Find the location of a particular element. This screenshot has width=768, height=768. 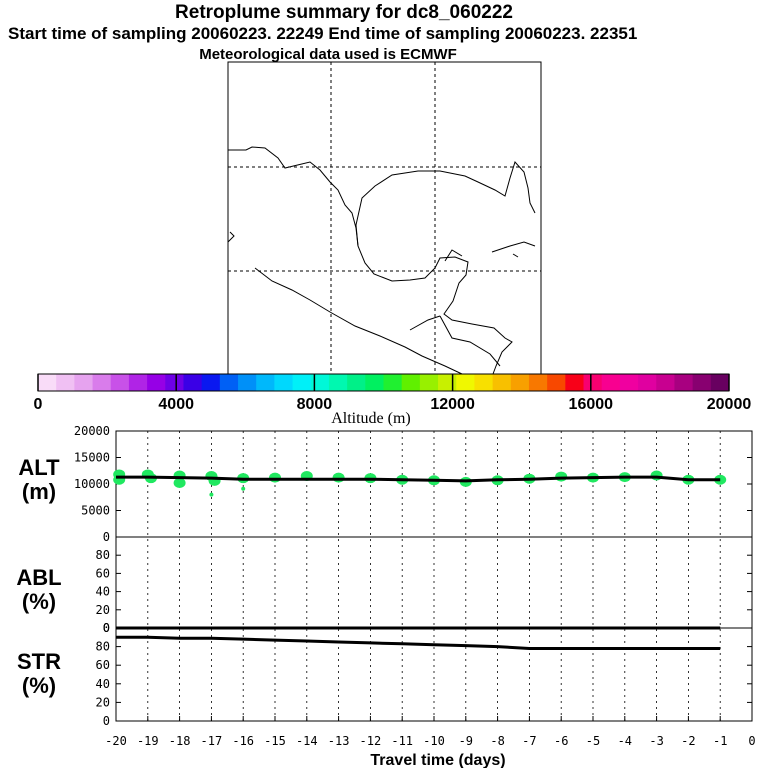

x-tick-label: -15 is located at coordinates (275, 741).